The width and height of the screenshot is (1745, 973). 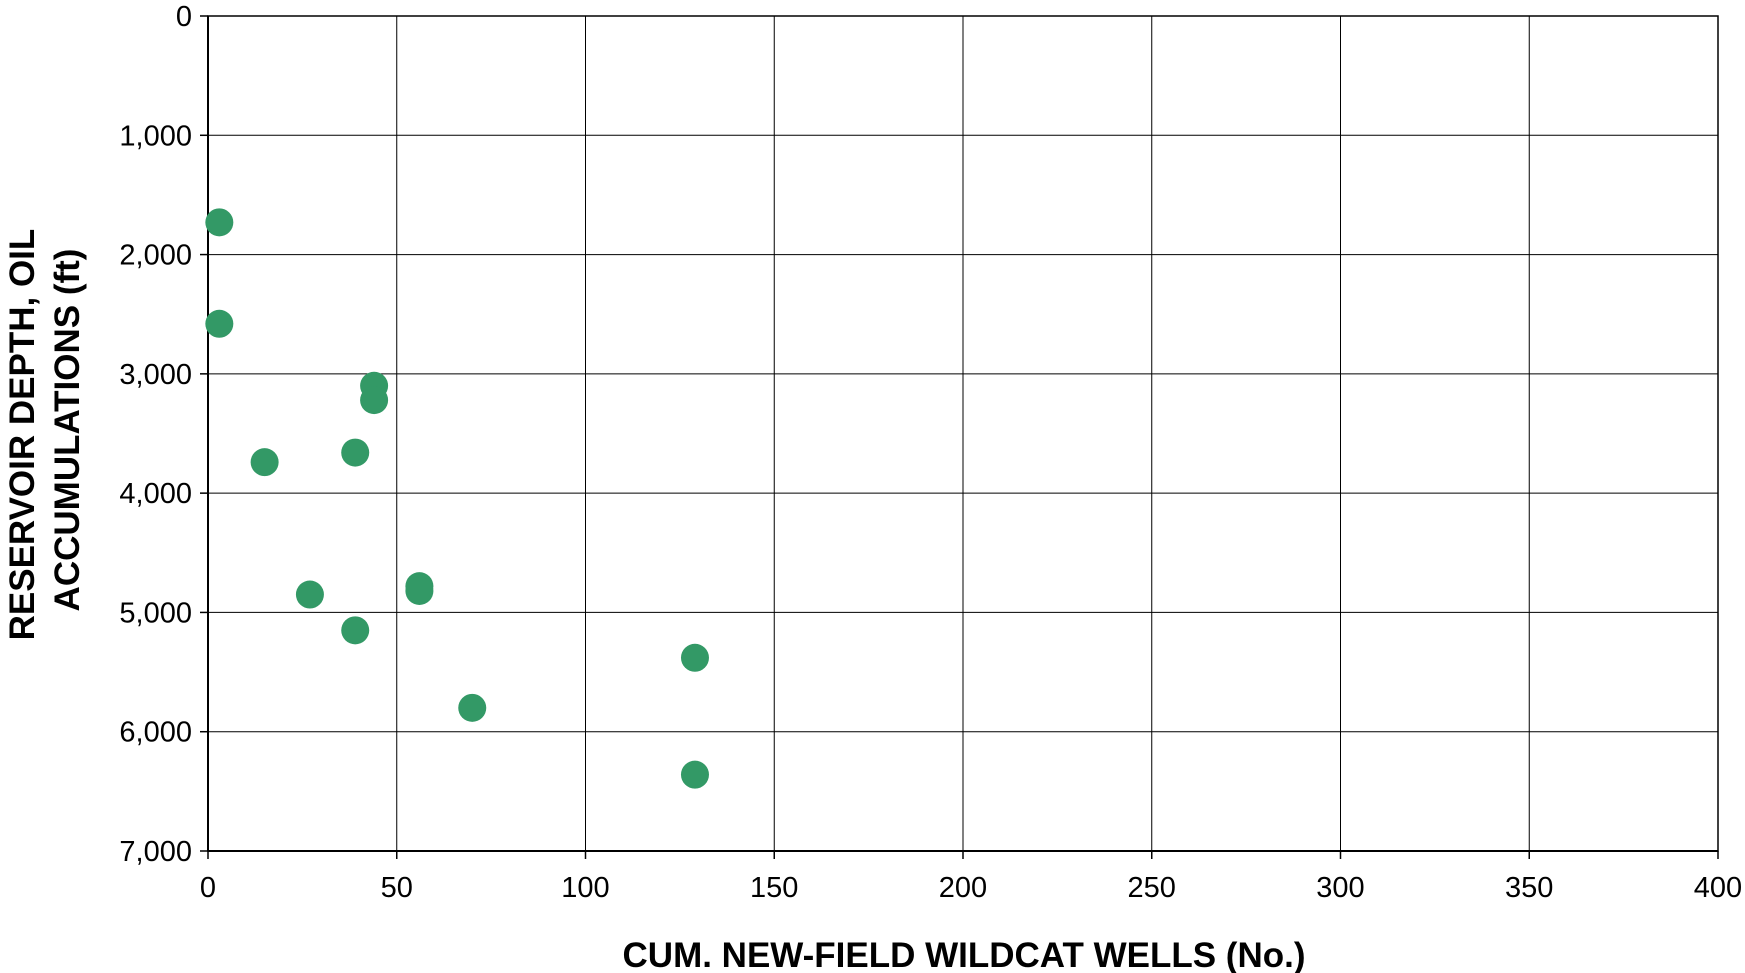 What do you see at coordinates (1152, 888) in the screenshot?
I see `x-tick-label: 250` at bounding box center [1152, 888].